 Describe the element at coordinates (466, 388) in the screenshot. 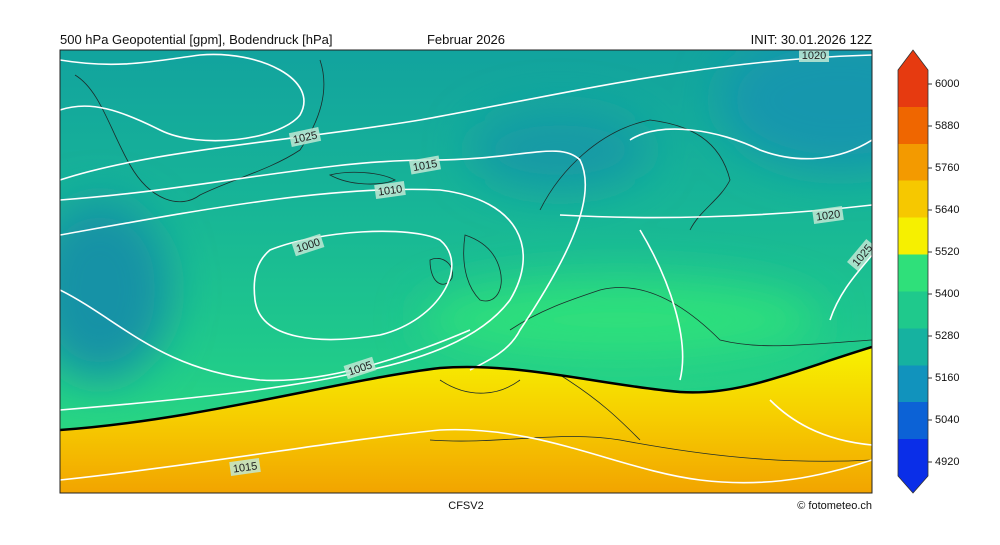

I see `5520-contour` at that location.